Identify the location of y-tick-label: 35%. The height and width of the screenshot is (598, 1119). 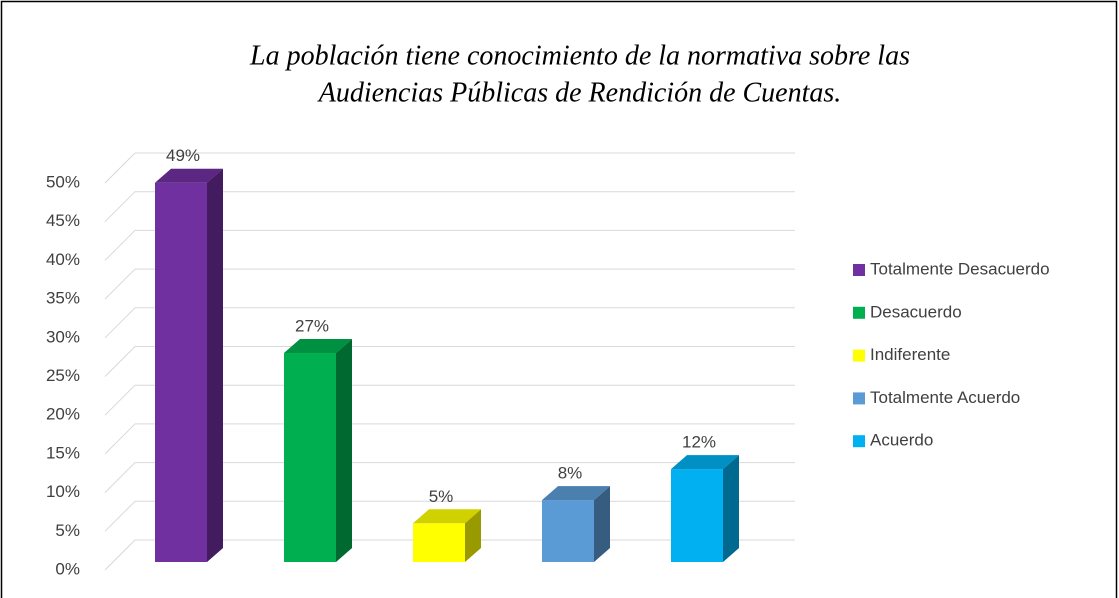
(63, 298).